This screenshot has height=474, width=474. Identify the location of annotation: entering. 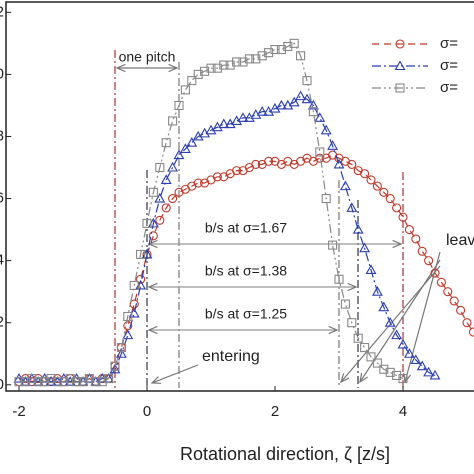
(231, 356).